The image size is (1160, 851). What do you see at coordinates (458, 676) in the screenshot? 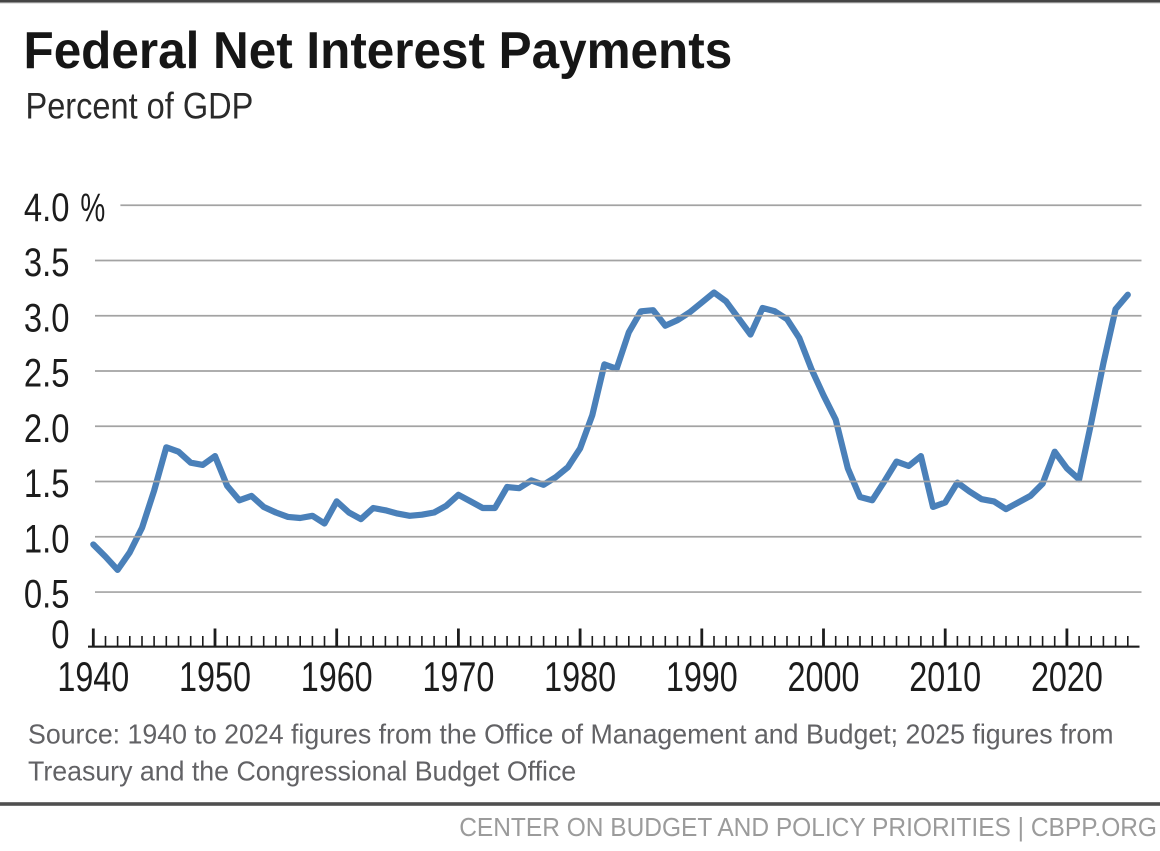
I see `svg-text: 1970` at bounding box center [458, 676].